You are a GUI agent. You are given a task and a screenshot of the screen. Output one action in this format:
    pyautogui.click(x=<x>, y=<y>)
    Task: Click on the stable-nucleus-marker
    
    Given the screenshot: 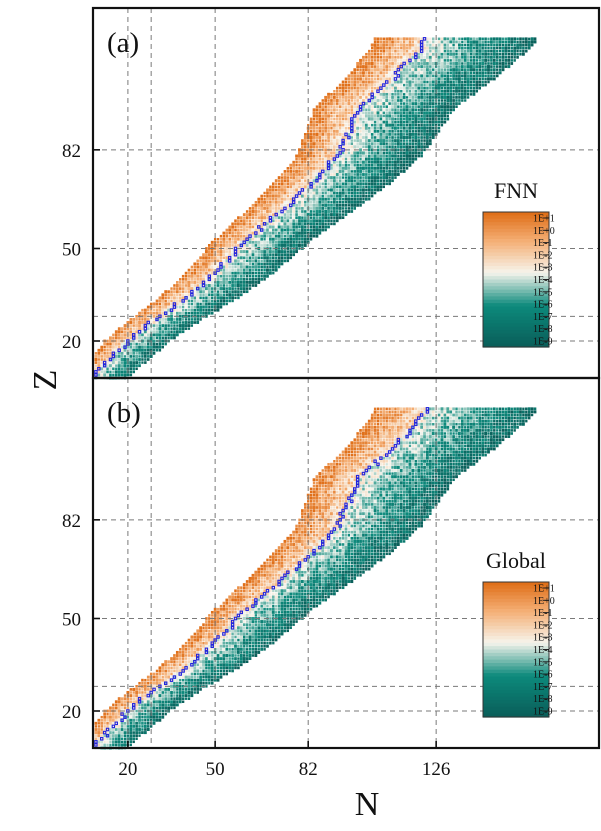 What is the action you would take?
    pyautogui.click(x=352, y=128)
    